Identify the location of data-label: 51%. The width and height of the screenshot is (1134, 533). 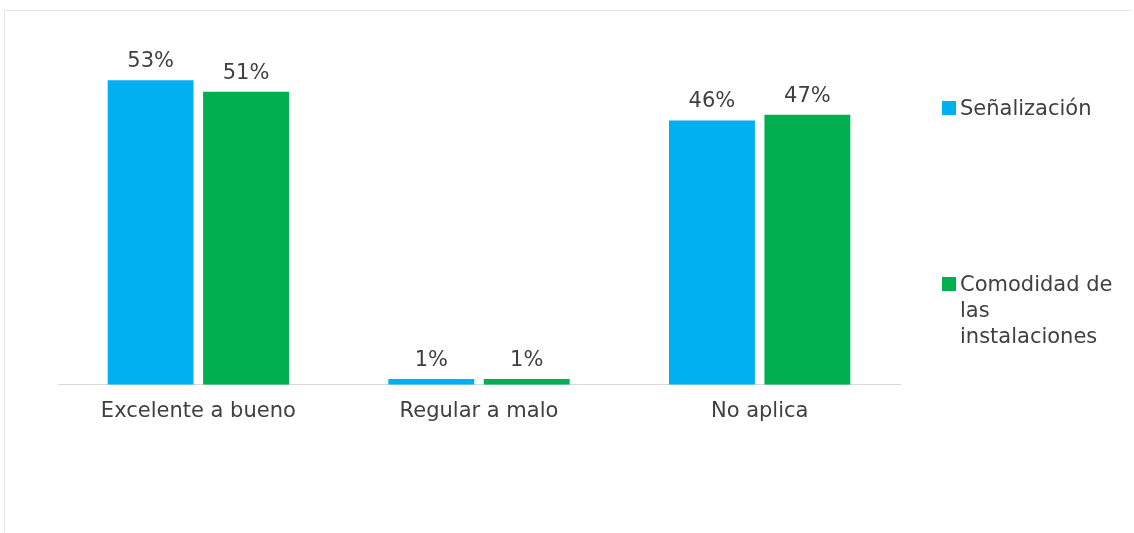
(246, 71).